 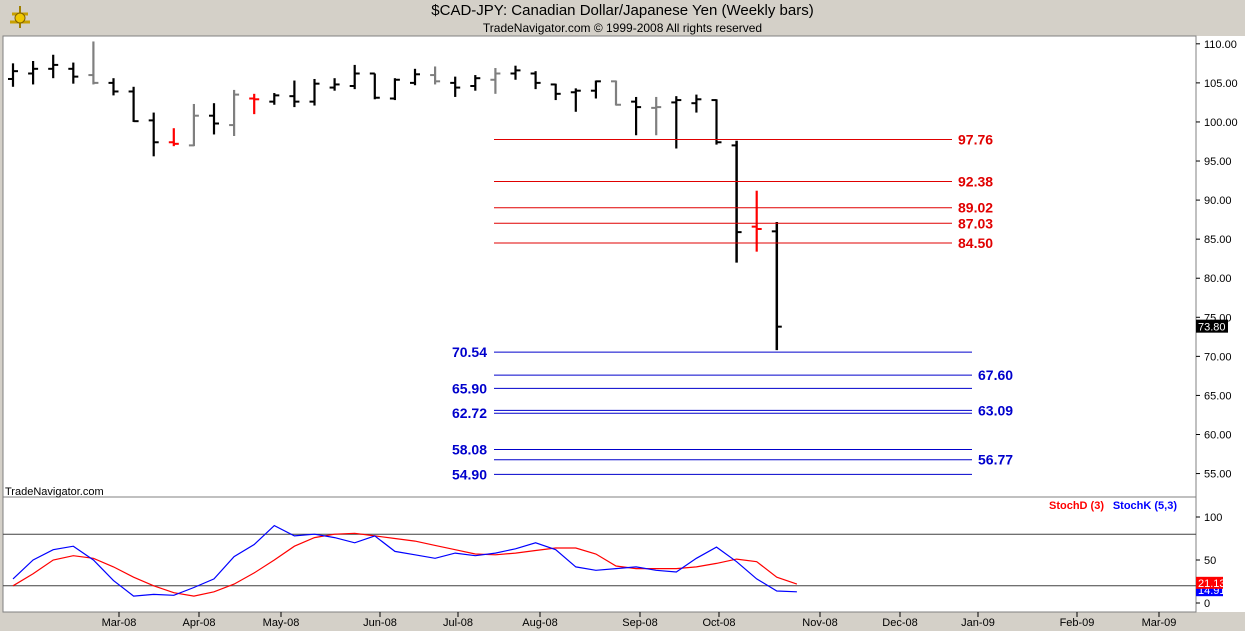 What do you see at coordinates (1221, 84) in the screenshot?
I see `price-tick-label: 105.00` at bounding box center [1221, 84].